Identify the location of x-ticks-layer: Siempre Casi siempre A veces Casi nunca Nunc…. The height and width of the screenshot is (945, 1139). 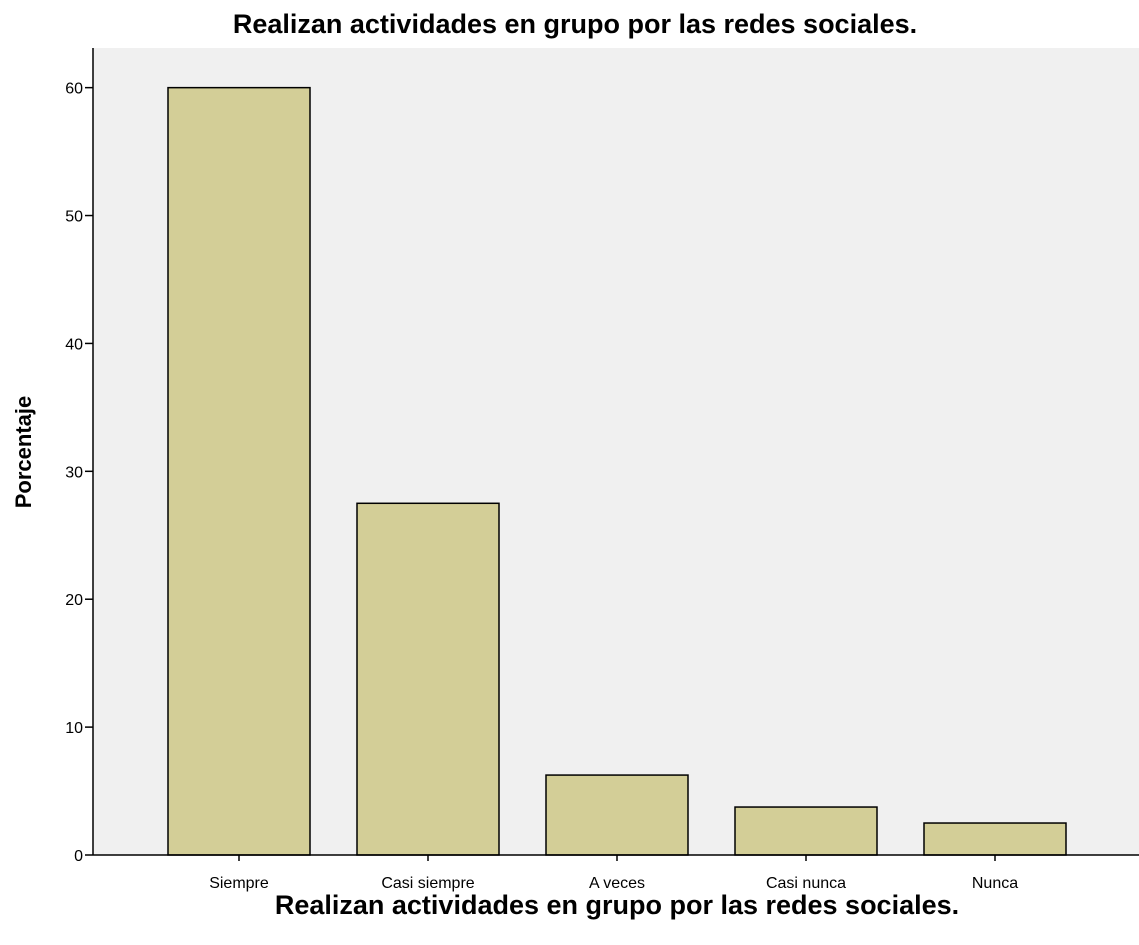
(613, 873).